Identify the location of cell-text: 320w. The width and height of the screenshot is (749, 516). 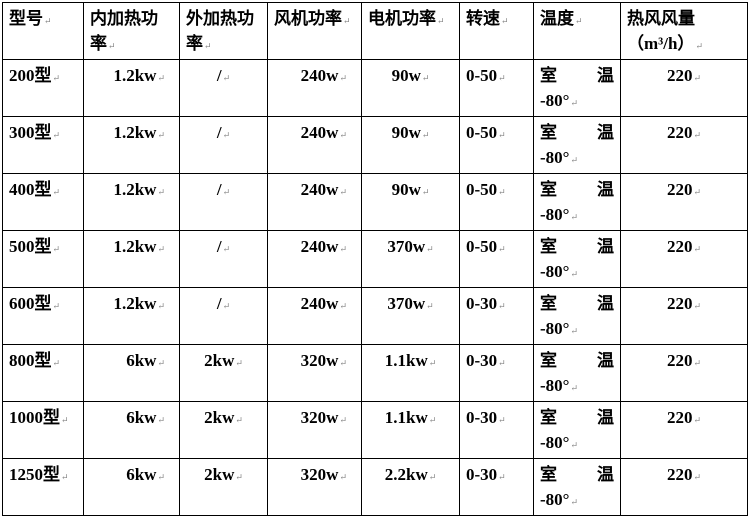
(324, 417).